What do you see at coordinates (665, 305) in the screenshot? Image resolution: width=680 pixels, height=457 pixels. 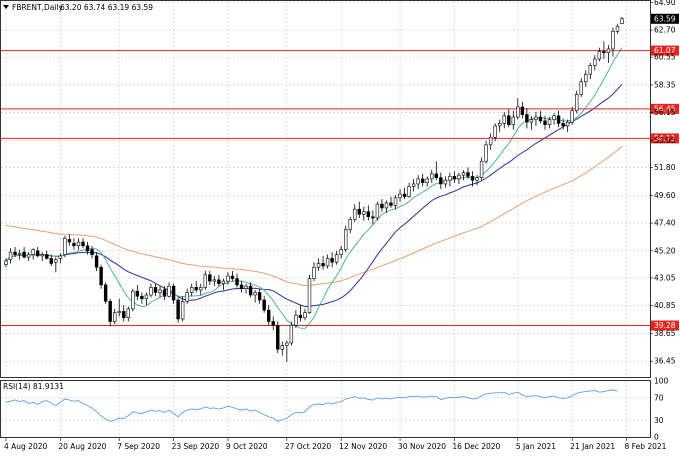 I see `y-tick-label: 40.85` at bounding box center [665, 305].